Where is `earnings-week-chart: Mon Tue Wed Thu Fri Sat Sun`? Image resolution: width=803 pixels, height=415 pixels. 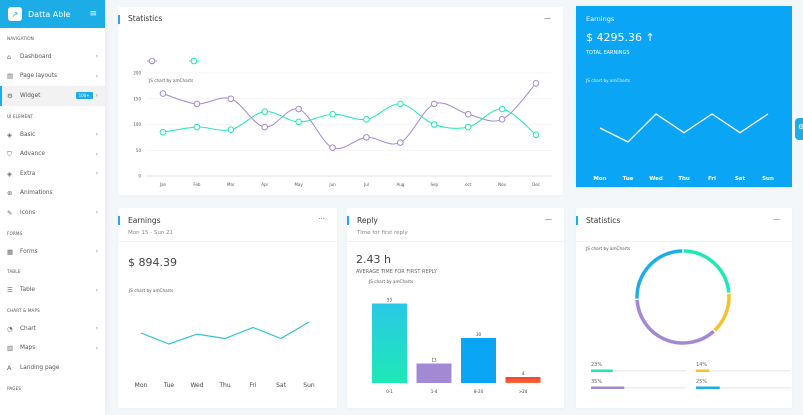
earnings-week-chart: Mon Tue Wed Thu Fri Sat Sun is located at coordinates (225, 355).